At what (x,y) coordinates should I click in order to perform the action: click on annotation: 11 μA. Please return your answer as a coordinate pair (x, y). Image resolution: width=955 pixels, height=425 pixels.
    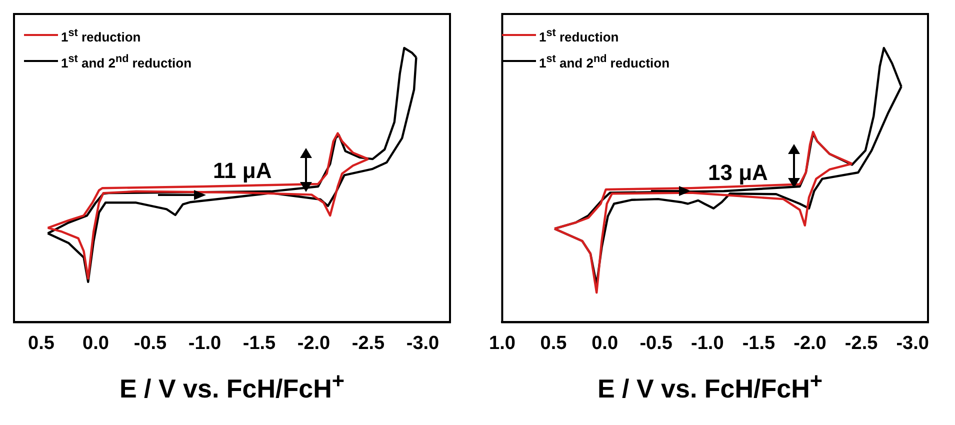
    Looking at the image, I should click on (242, 171).